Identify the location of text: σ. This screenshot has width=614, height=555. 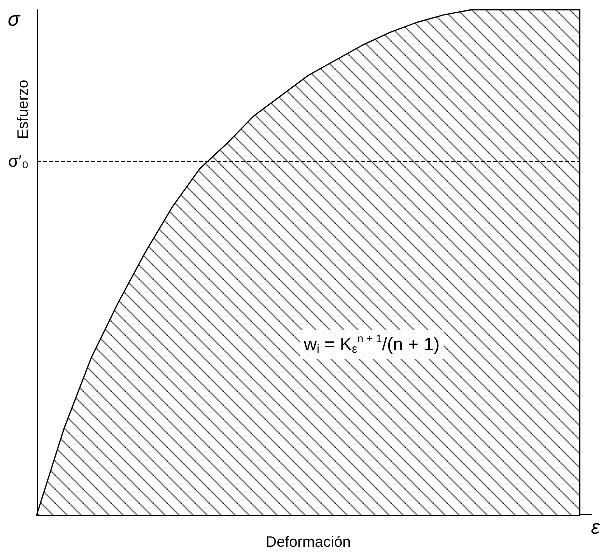
(14, 20).